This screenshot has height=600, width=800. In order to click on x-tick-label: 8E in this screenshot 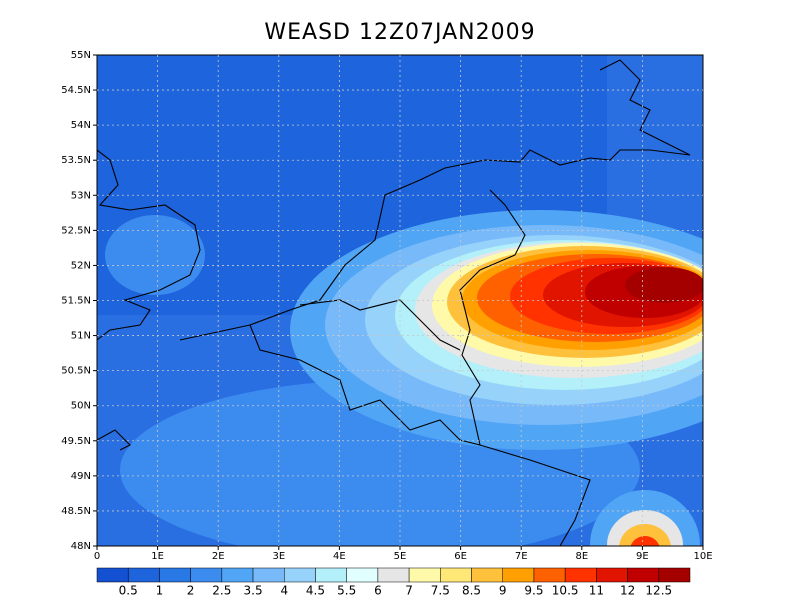, I will do `click(581, 556)`.